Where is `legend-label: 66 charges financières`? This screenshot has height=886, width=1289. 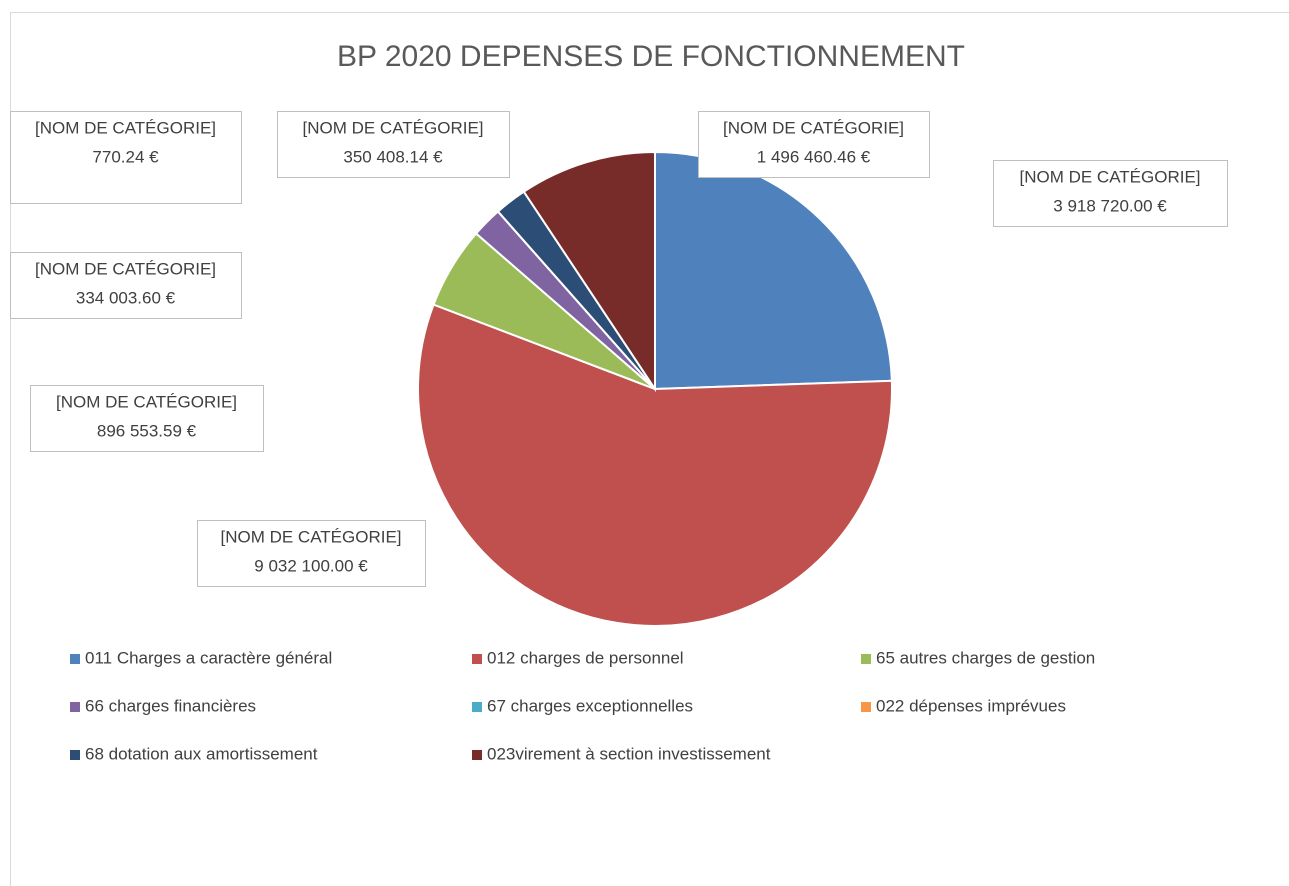
legend-label: 66 charges financières is located at coordinates (170, 705).